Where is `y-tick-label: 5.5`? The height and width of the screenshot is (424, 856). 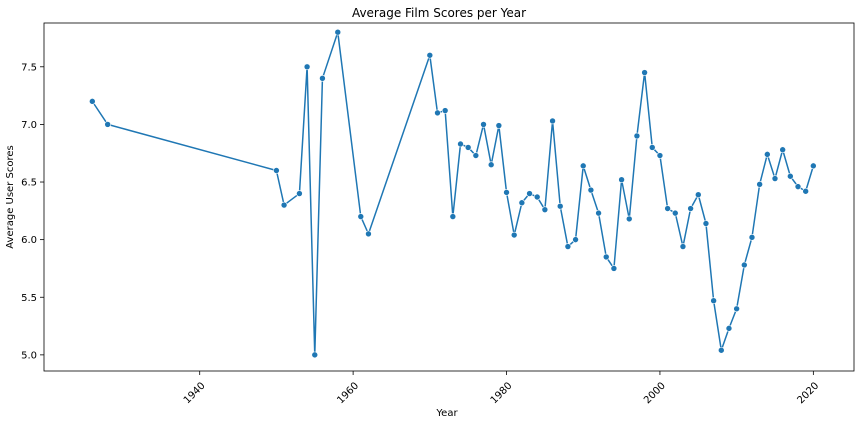 y-tick-label: 5.5 is located at coordinates (29, 298).